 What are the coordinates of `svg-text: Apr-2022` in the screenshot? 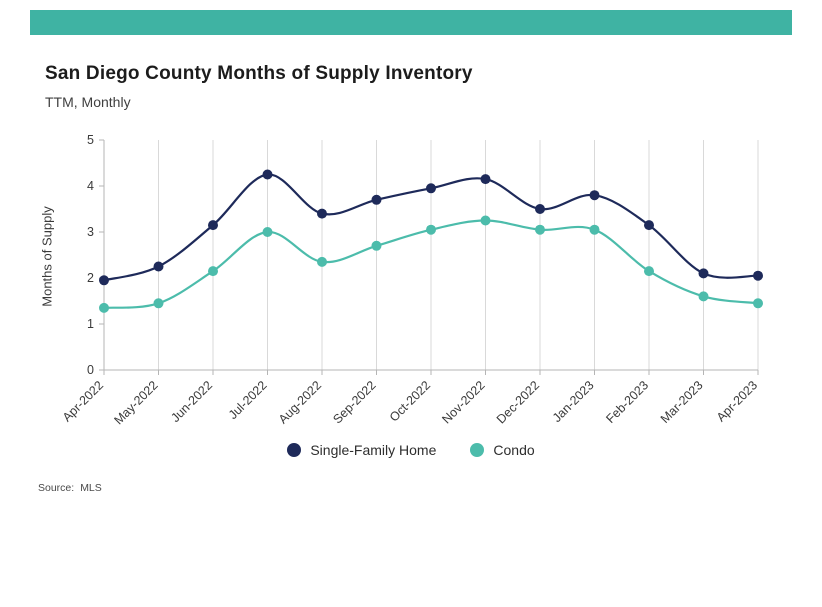 It's located at (83, 401).